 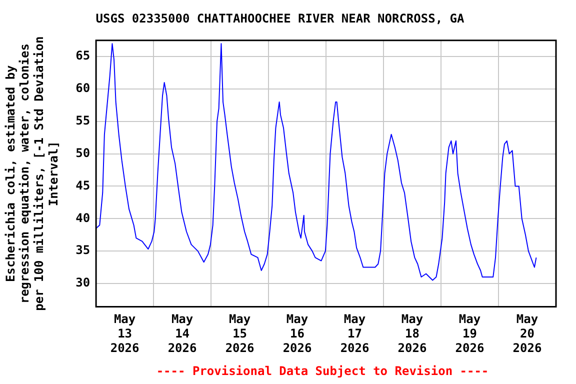 What do you see at coordinates (83, 88) in the screenshot?
I see `y-tick-label: 60` at bounding box center [83, 88].